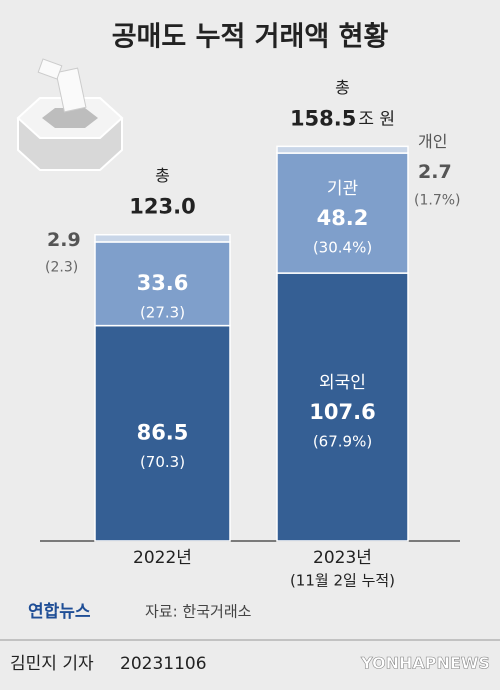  What do you see at coordinates (437, 200) in the screenshot?
I see `share-label: (1.7%)` at bounding box center [437, 200].